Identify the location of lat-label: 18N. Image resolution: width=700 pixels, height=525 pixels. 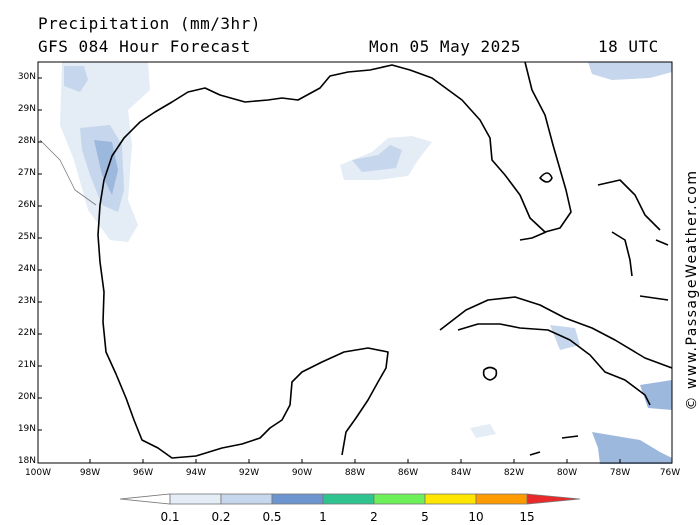
(26, 461).